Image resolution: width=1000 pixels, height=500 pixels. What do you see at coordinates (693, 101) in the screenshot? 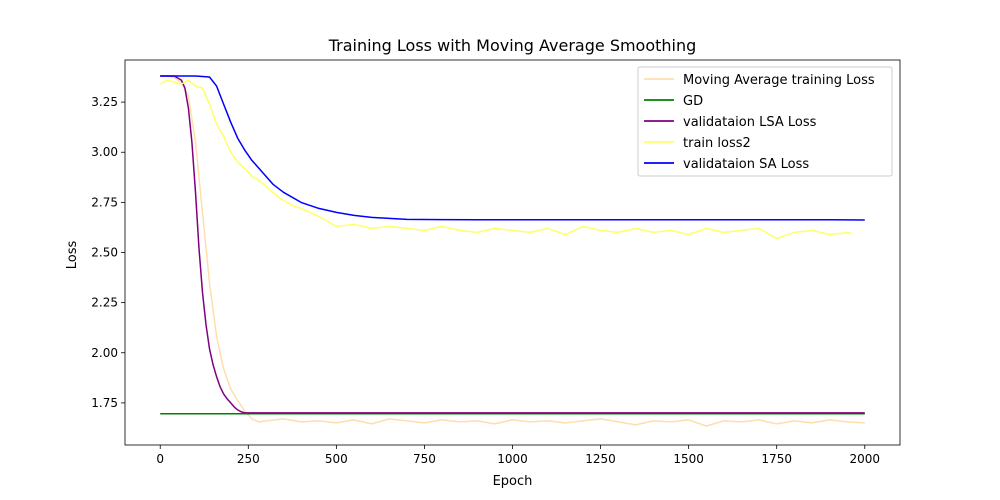
I see `legend-entry-label: GD` at bounding box center [693, 101].